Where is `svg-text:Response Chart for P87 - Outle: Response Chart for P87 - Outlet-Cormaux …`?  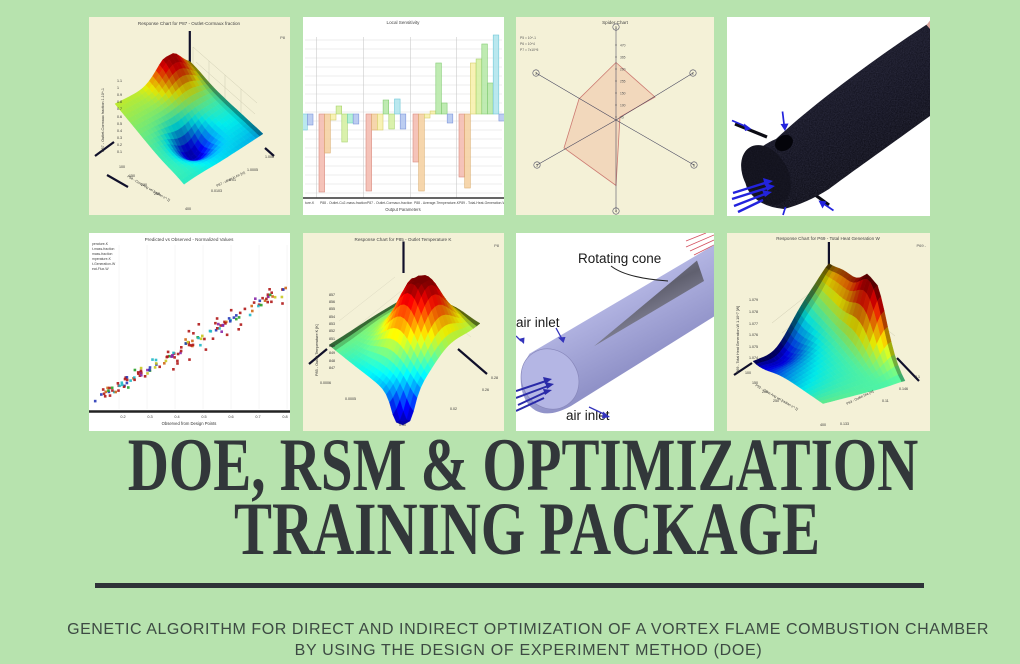 svg-text:Response Chart for P87 - Outle: Response Chart for P87 - Outlet-Cormaux … is located at coordinates (189, 23).